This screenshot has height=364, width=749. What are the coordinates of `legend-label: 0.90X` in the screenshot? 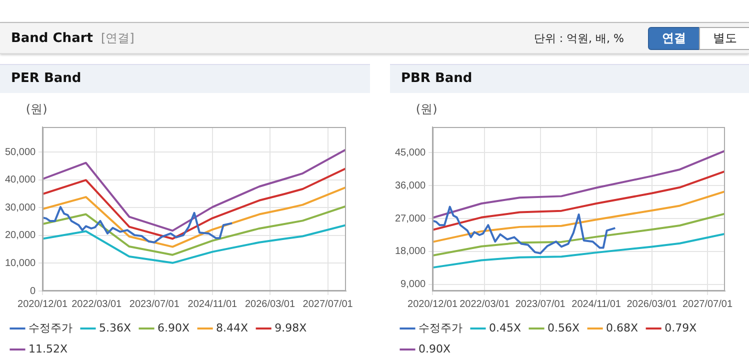 It's located at (434, 349).